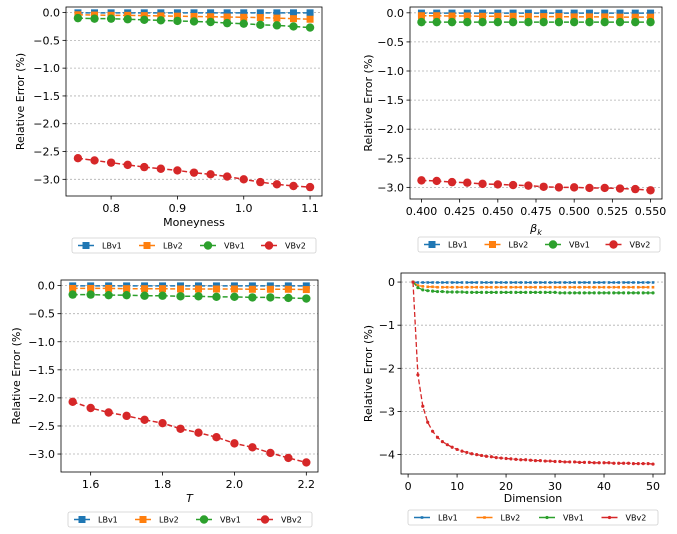 The image size is (677, 534). Describe the element at coordinates (194, 222) in the screenshot. I see `x-axis-label: Moneyness` at that location.